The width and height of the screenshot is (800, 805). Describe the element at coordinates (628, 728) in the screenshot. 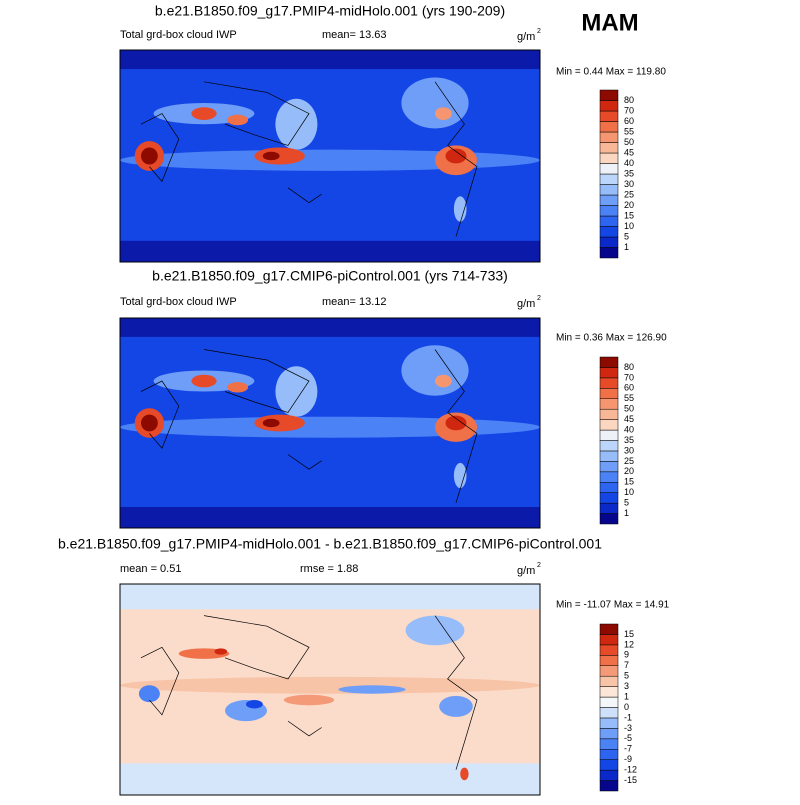

I see `colorbar-label: -3` at that location.